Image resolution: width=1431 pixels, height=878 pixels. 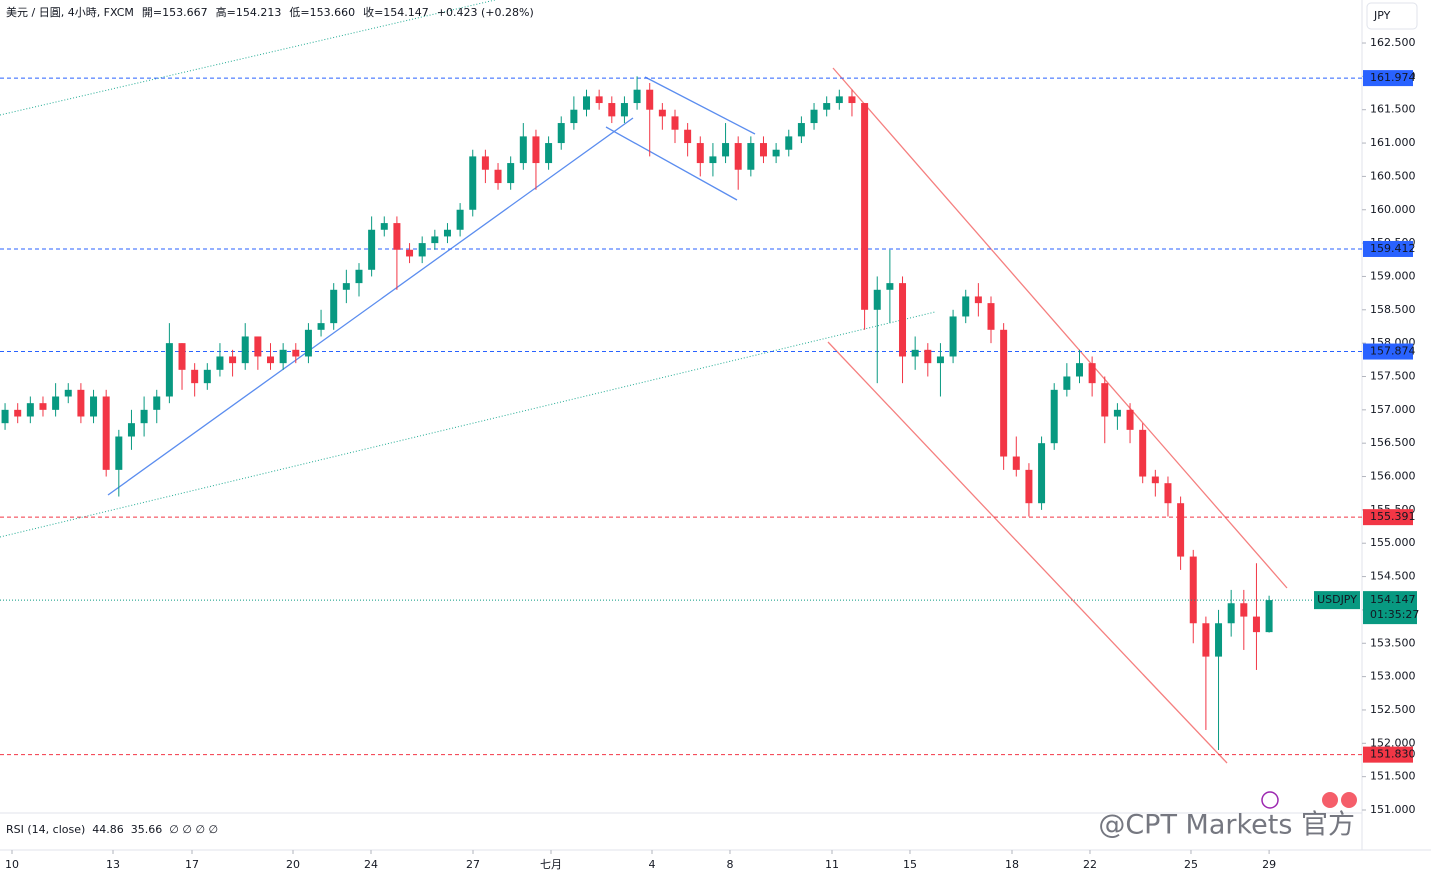 I want to click on x-tick-label: 17, so click(x=192, y=864).